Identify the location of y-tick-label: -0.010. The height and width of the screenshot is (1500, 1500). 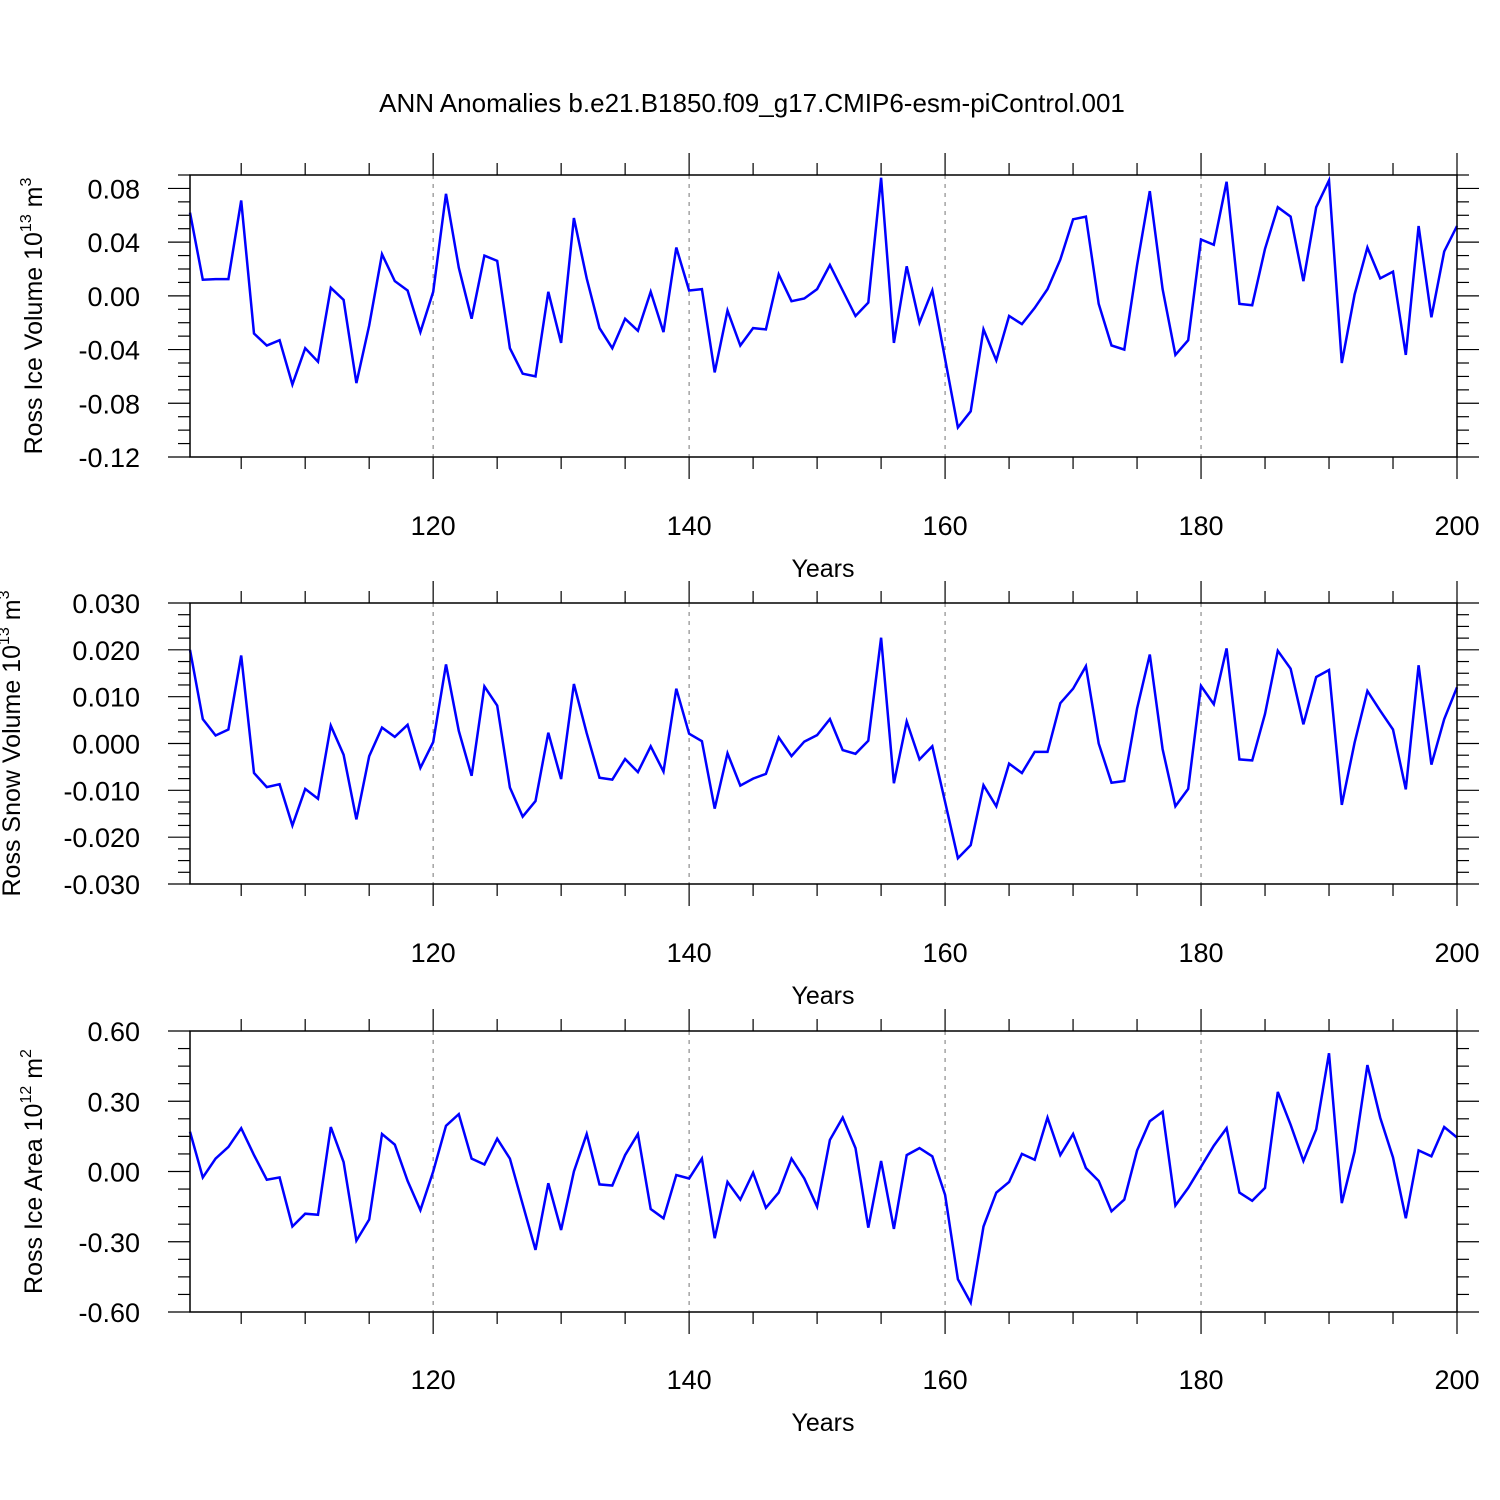
(101, 791).